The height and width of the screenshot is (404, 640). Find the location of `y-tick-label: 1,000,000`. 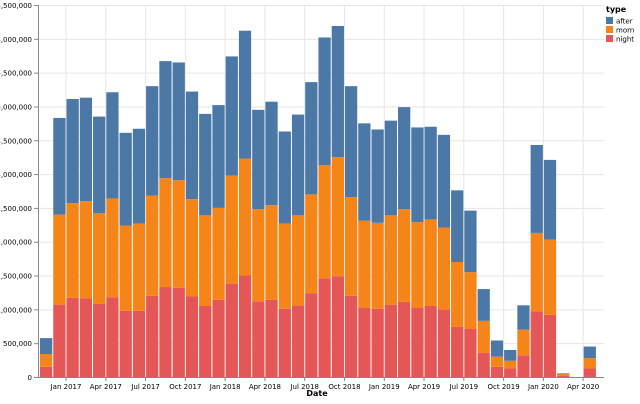

y-tick-label: 1,000,000 is located at coordinates (16, 310).